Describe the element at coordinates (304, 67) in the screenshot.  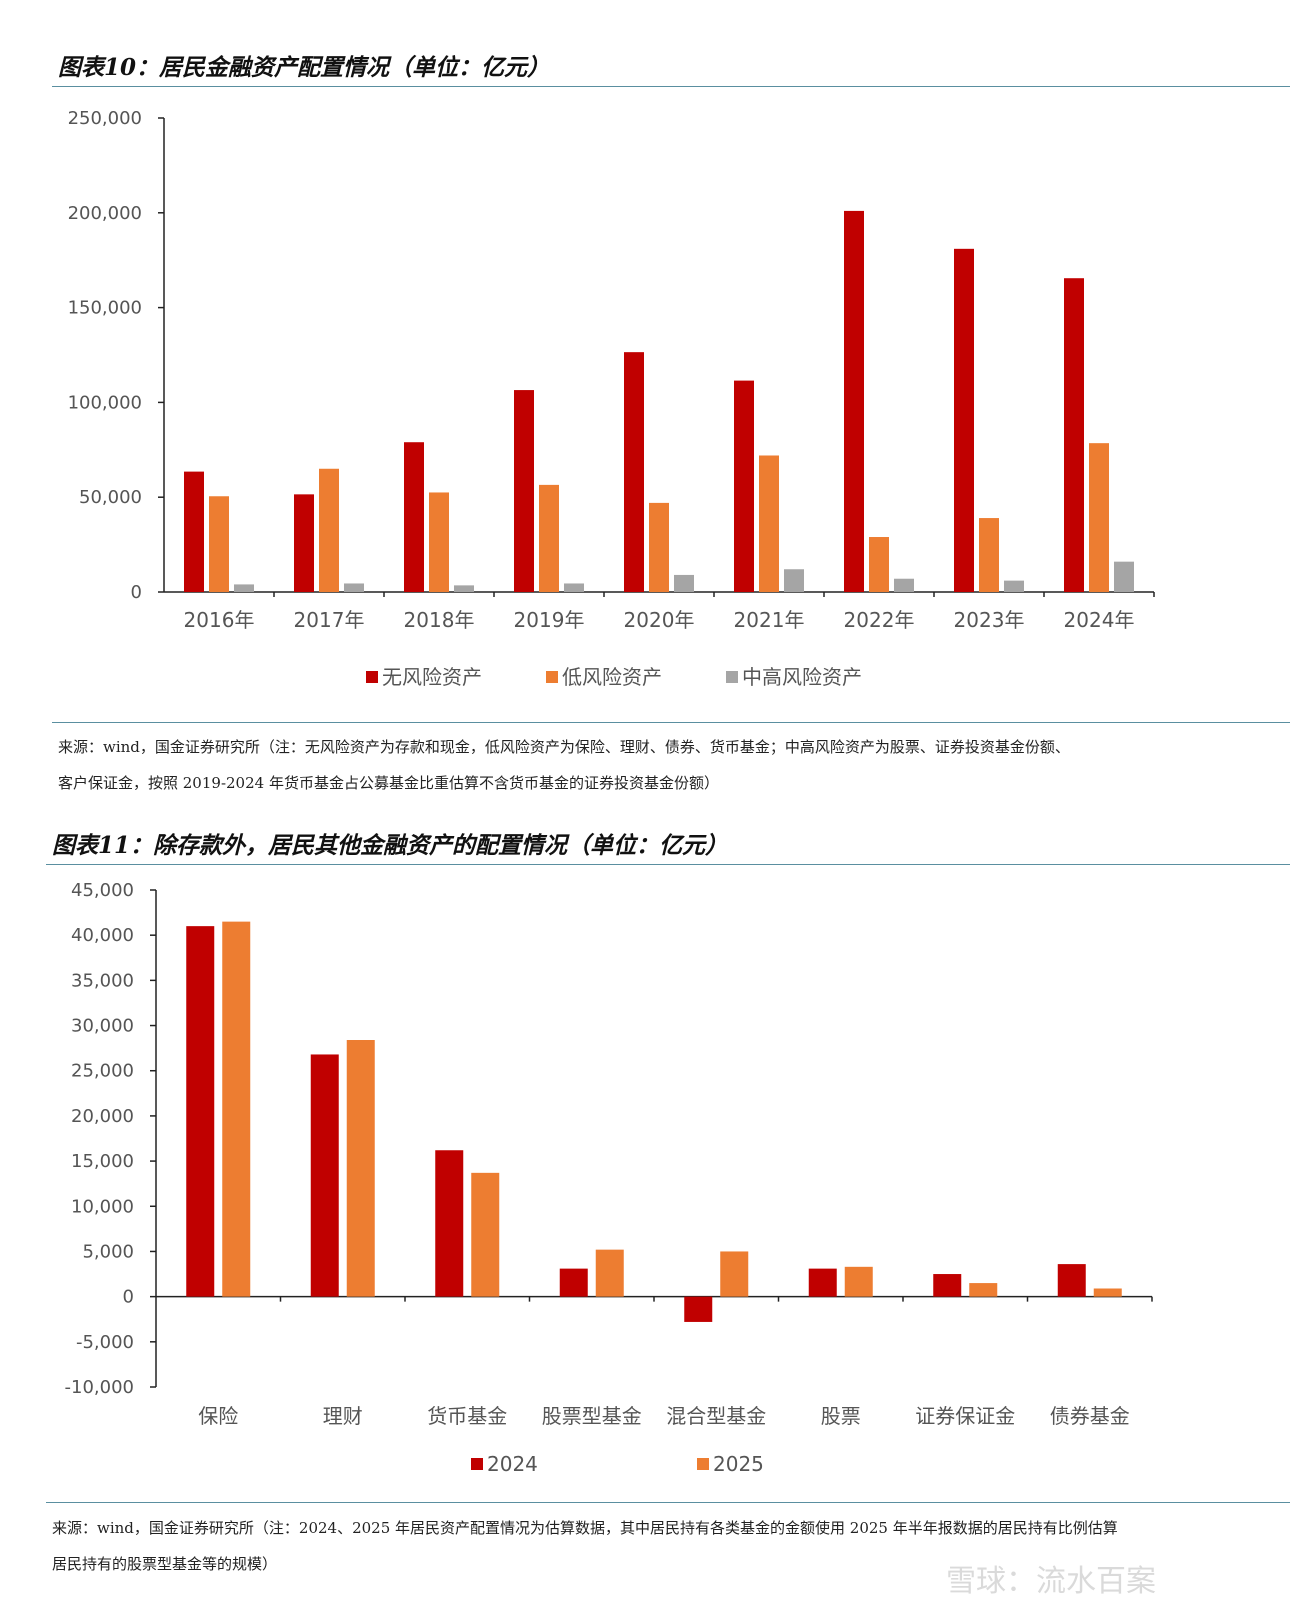
I see `chart1-title: 图表10：居民金融资产配置情况（单位：亿元）` at that location.